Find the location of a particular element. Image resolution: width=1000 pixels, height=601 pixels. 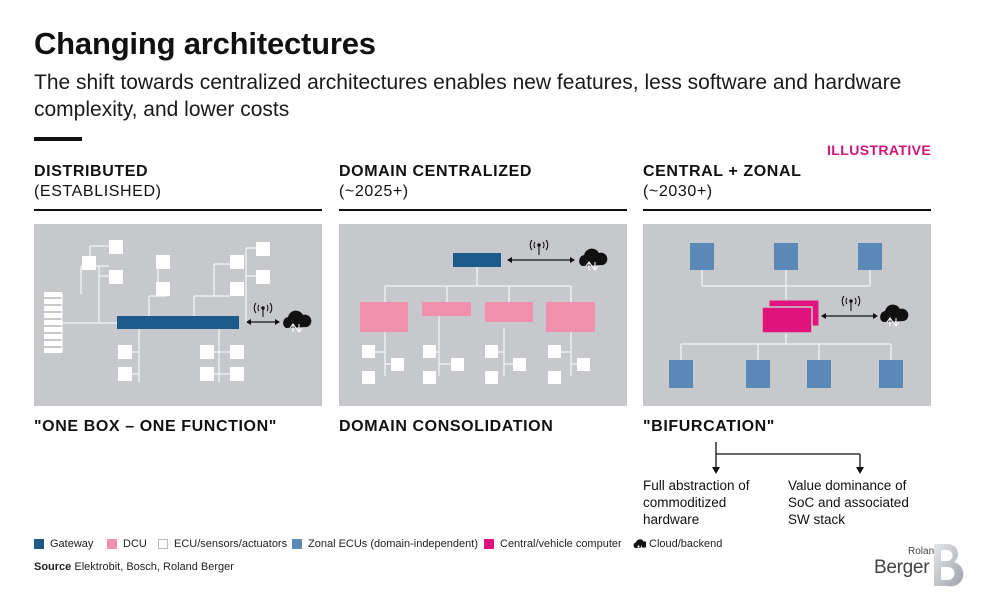

logo-line1: Roland is located at coordinates (924, 551).